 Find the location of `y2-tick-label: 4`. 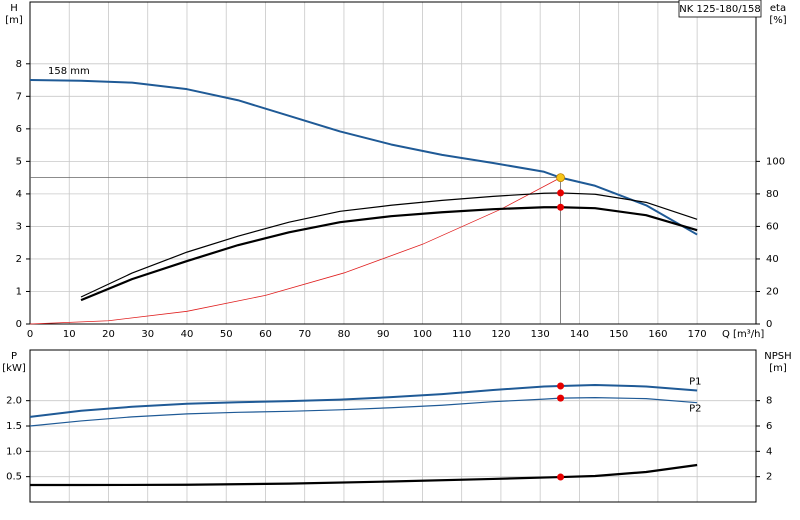

y2-tick-label: 4 is located at coordinates (769, 451).